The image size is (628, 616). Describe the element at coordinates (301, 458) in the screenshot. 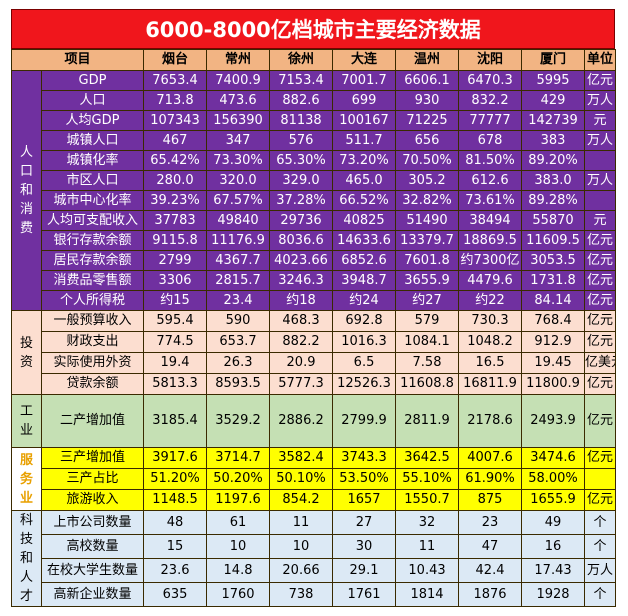

I see `cell-value: 3582.4` at that location.